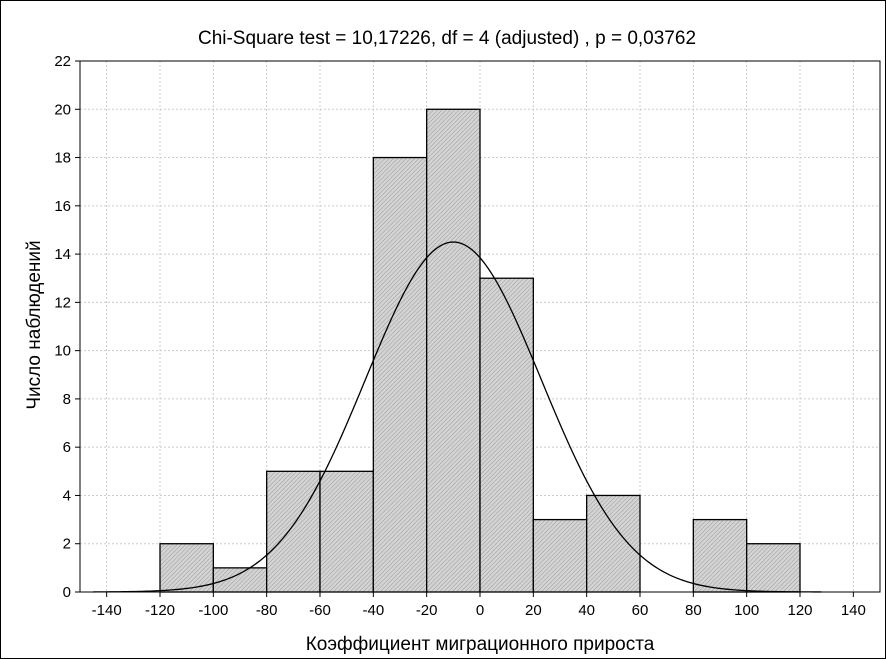 The height and width of the screenshot is (659, 886). Describe the element at coordinates (67, 592) in the screenshot. I see `y-tick-label: 0` at that location.